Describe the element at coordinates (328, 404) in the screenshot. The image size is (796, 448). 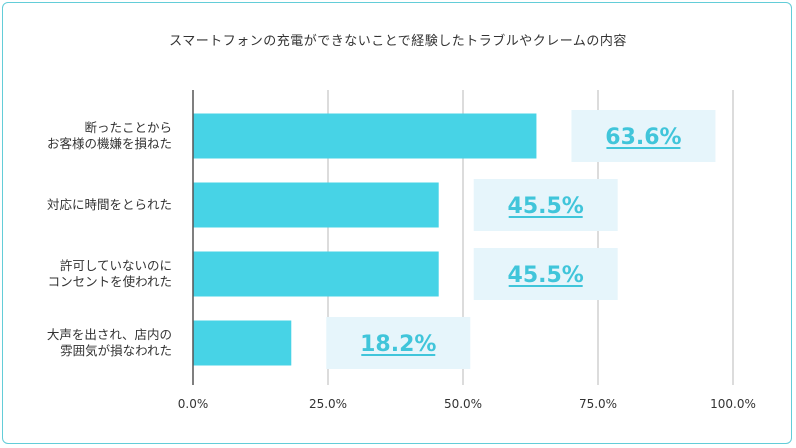
I see `x-tick-label: 25.0%` at that location.